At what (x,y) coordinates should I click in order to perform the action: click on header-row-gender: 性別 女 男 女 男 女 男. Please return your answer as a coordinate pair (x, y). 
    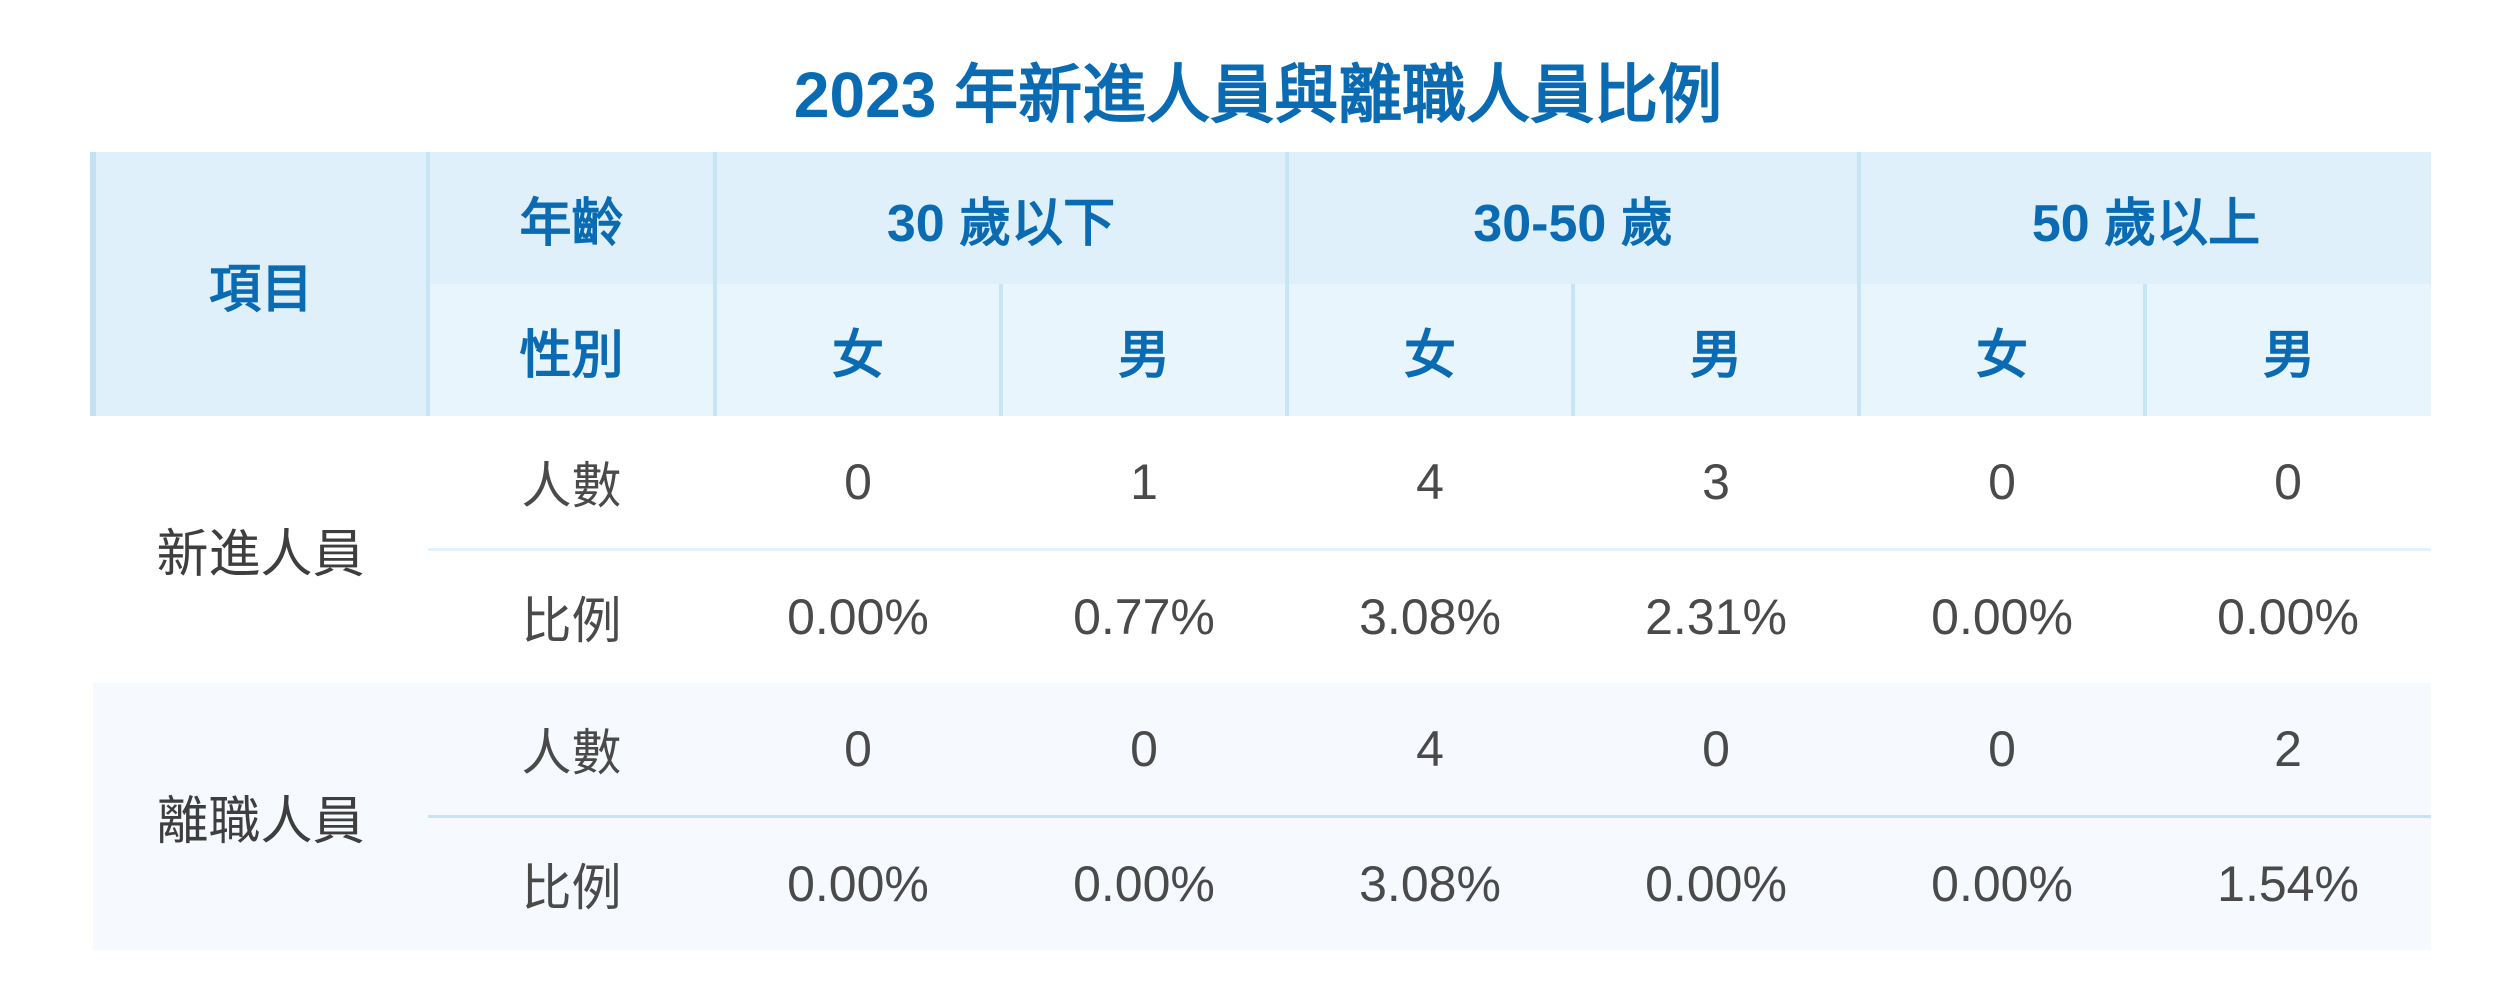
    Looking at the image, I should click on (1262, 350).